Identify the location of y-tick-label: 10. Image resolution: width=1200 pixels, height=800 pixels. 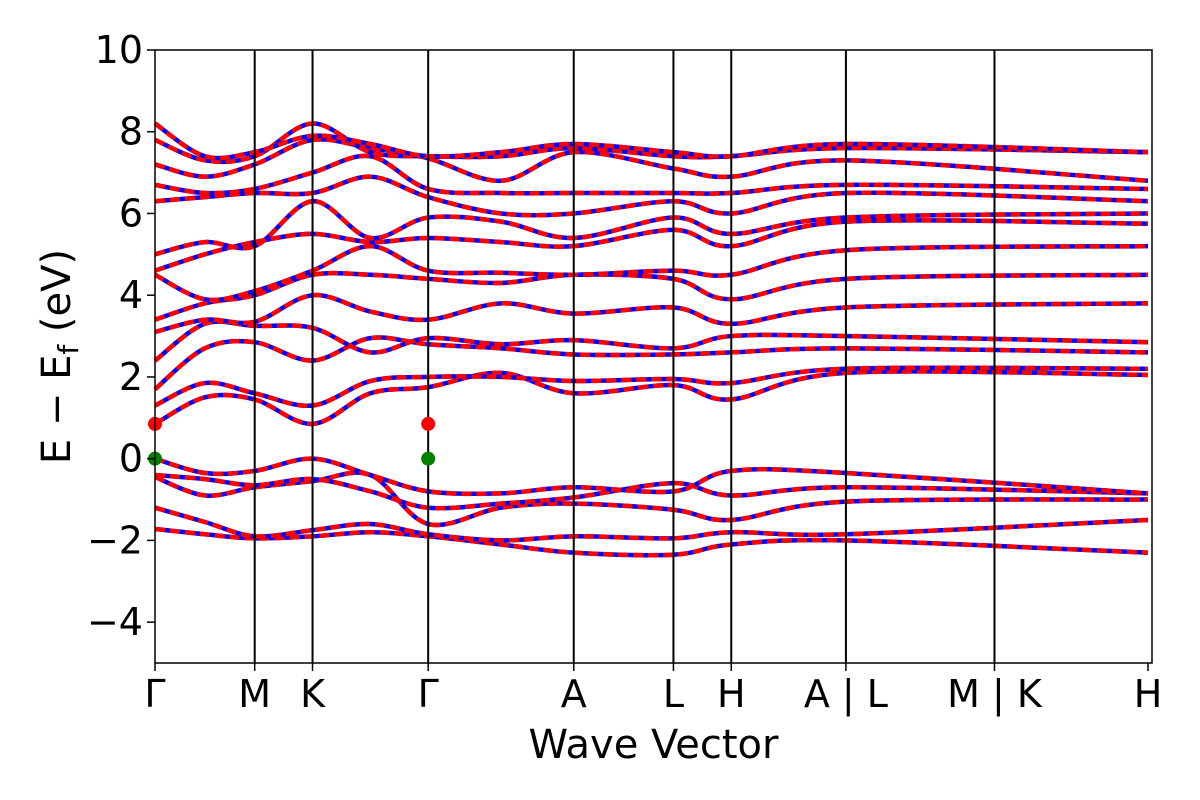
(119, 50).